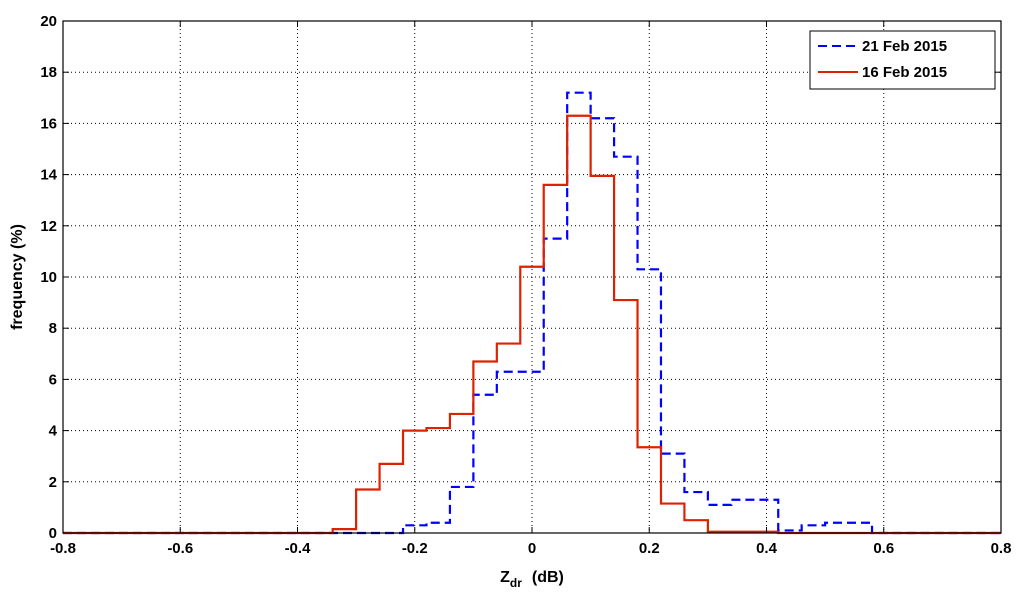 The image size is (1024, 603). I want to click on x-tick-label: -0.2, so click(415, 548).